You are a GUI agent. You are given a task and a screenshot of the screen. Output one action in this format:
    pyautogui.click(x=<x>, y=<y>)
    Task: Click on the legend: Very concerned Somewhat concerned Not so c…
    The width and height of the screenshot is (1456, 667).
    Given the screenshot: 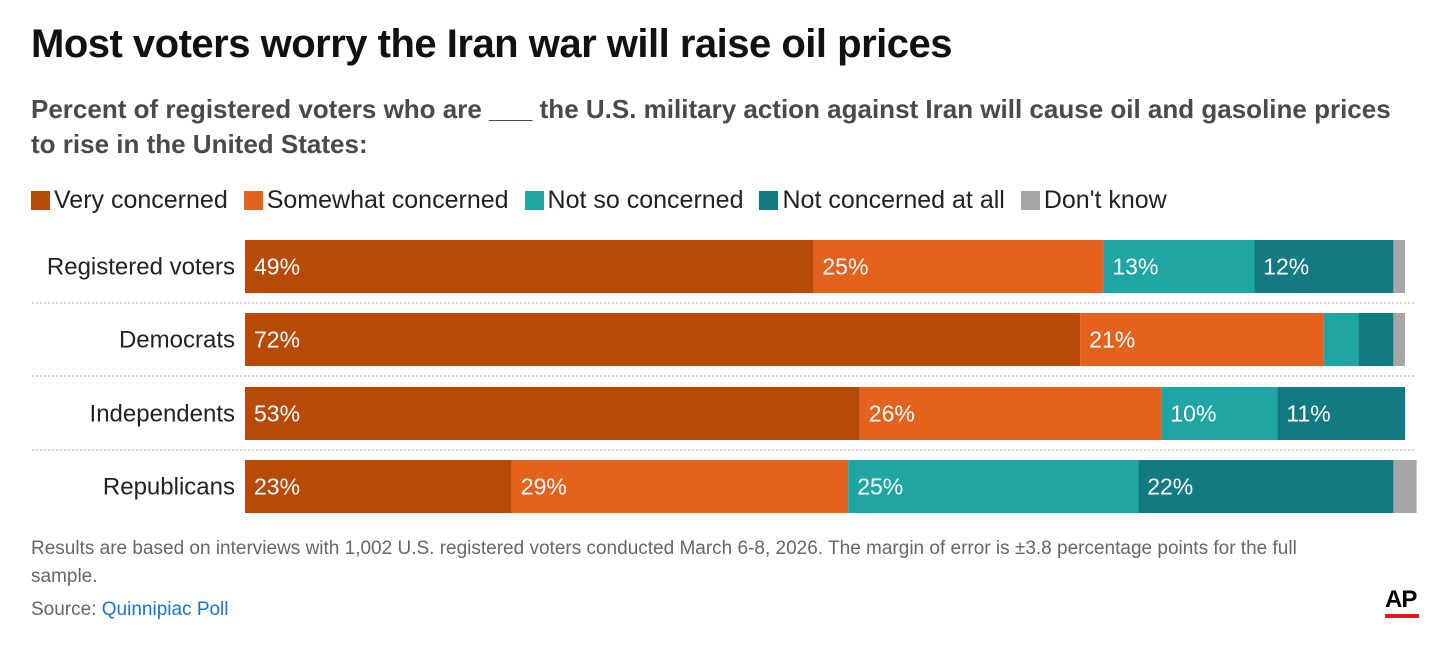 What is the action you would take?
    pyautogui.click(x=599, y=200)
    